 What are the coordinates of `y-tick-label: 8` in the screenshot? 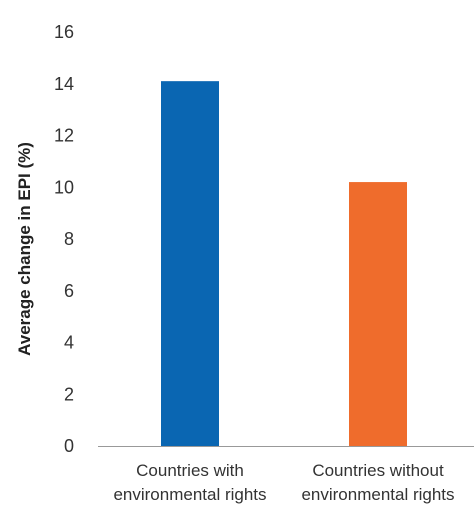 It's located at (69, 239).